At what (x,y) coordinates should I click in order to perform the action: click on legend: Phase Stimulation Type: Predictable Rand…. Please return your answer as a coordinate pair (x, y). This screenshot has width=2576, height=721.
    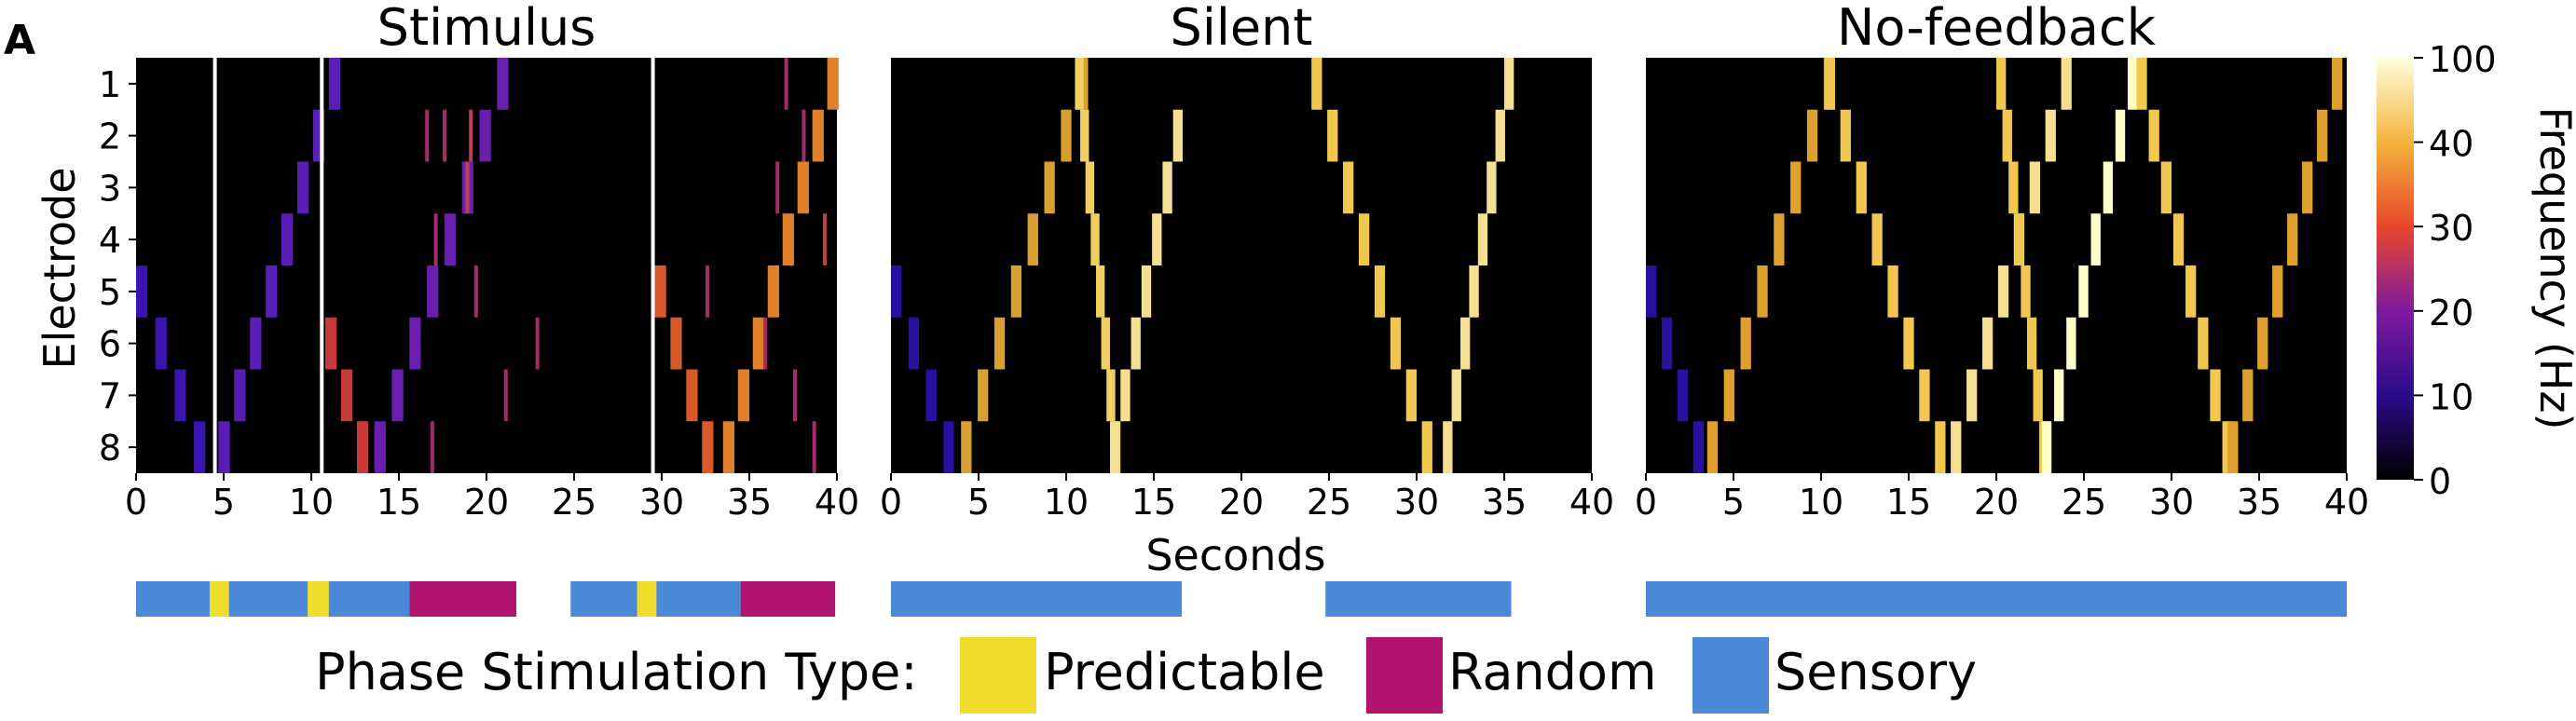
    Looking at the image, I should click on (1146, 675).